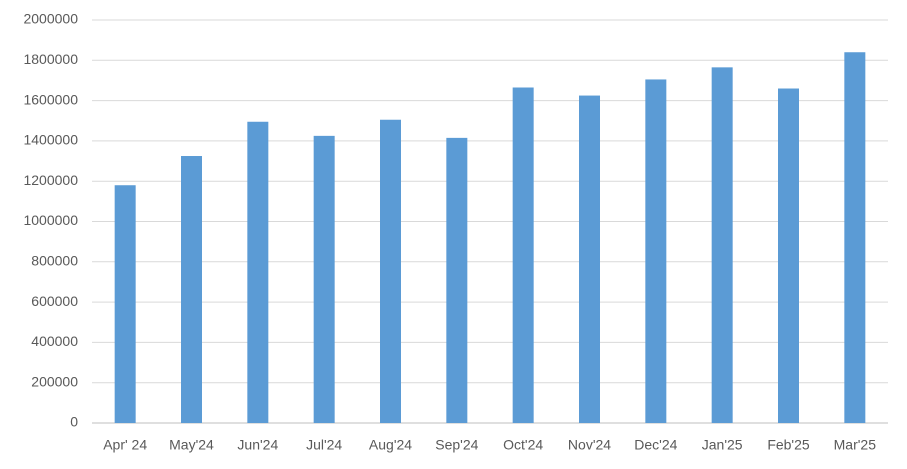 This screenshot has height=469, width=907. What do you see at coordinates (722, 445) in the screenshot?
I see `x-tick-label: Jan'25` at bounding box center [722, 445].